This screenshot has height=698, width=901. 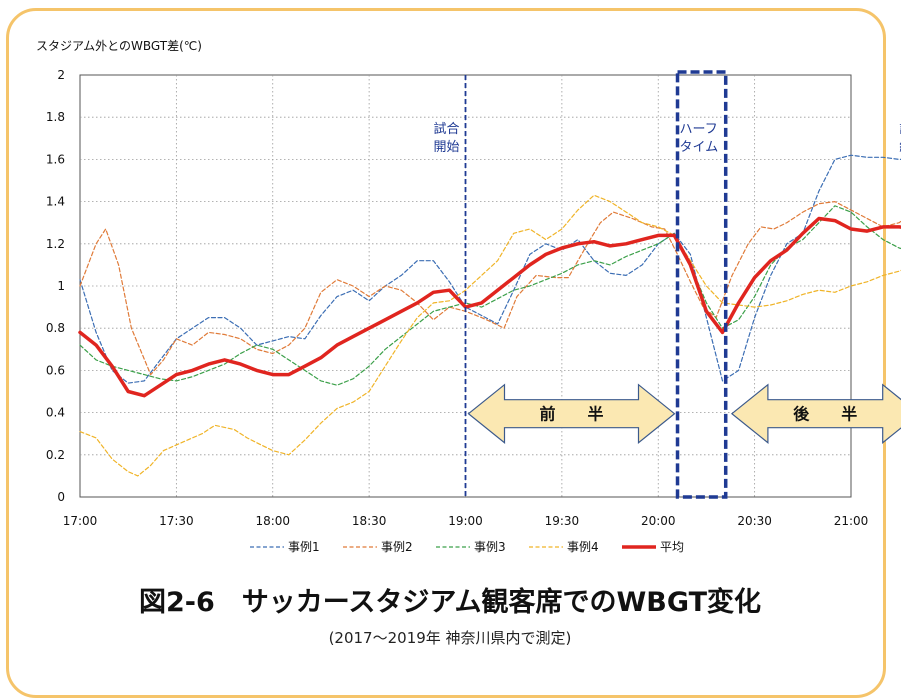 What do you see at coordinates (55, 202) in the screenshot?
I see `y-tick-label: 1.4` at bounding box center [55, 202].